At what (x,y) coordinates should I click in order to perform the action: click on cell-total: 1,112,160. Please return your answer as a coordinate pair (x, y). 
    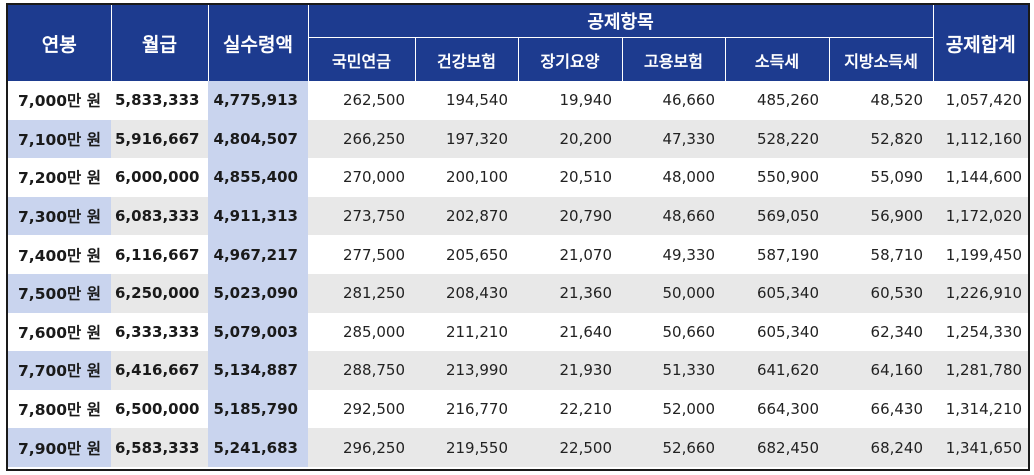
    Looking at the image, I should click on (980, 139).